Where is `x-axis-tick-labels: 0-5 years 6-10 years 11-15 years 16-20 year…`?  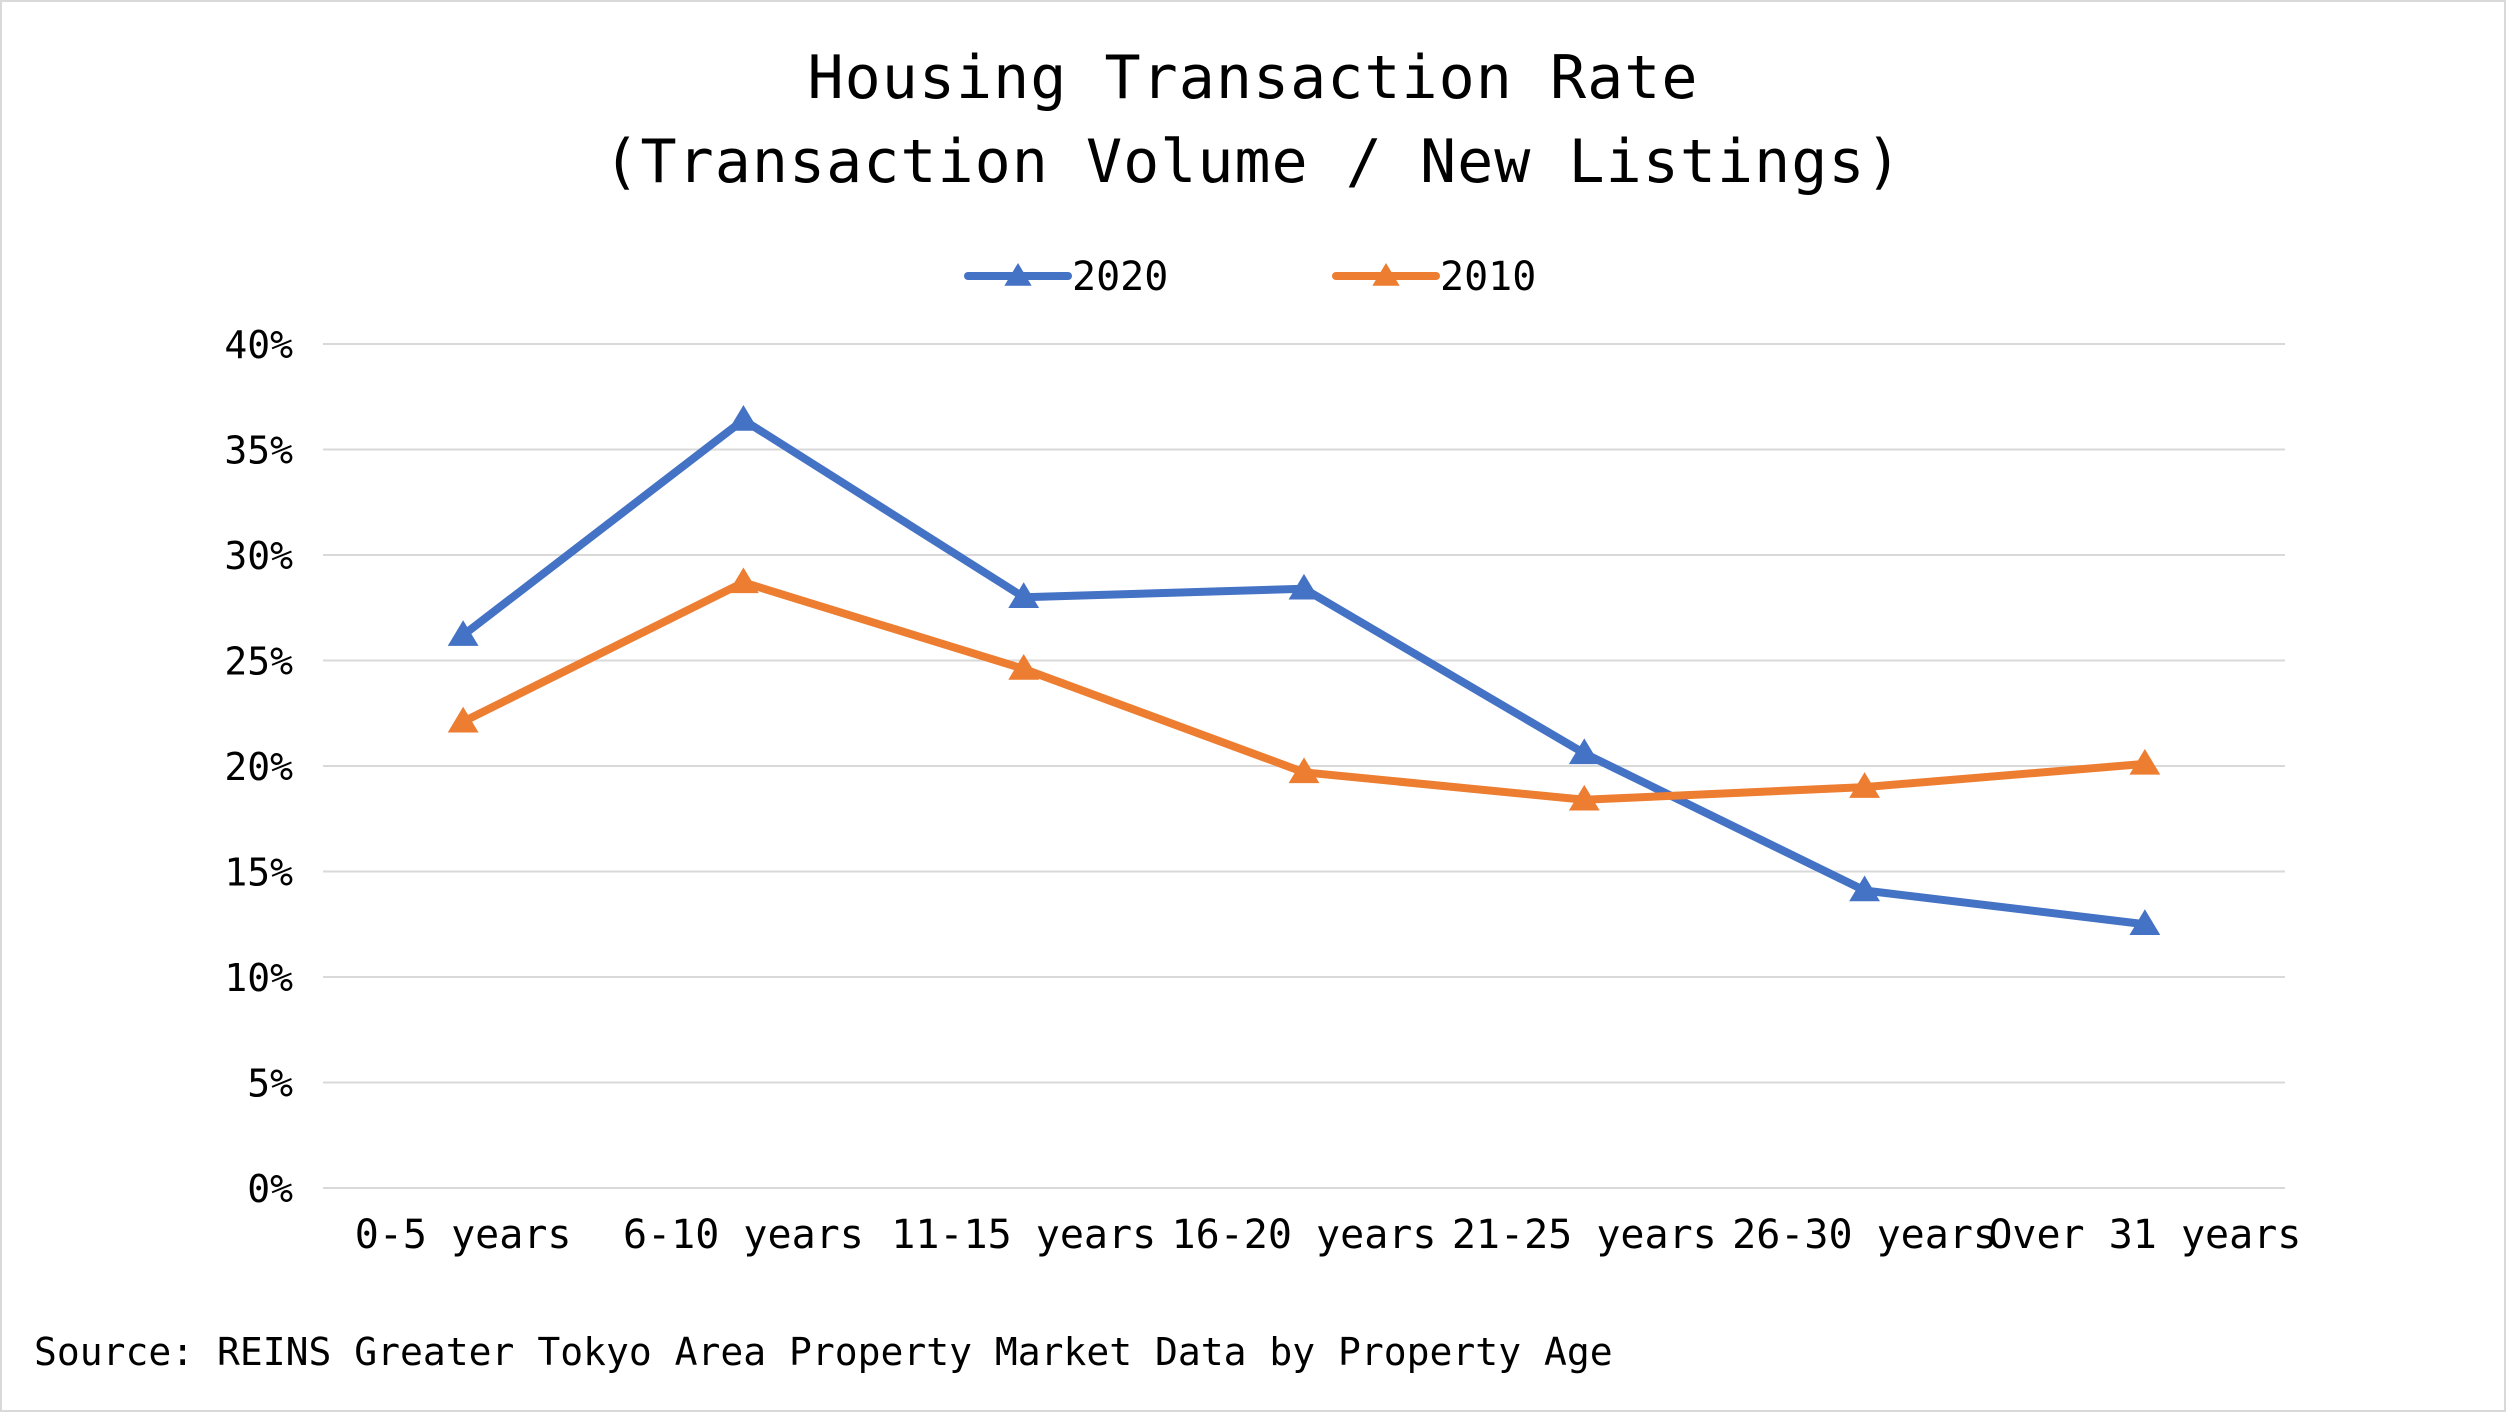
x-axis-tick-labels: 0-5 years 6-10 years 11-15 years 16-20 year… is located at coordinates (1328, 1235).